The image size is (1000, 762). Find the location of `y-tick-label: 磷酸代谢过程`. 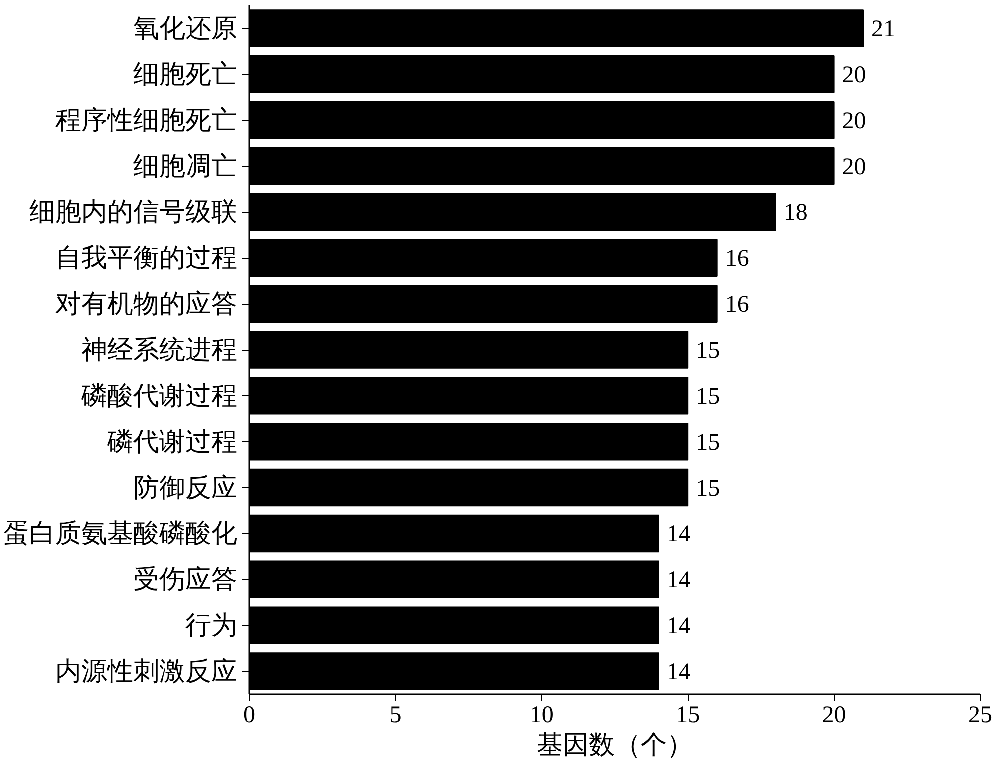

y-tick-label: 磷酸代谢过程 is located at coordinates (159, 395).